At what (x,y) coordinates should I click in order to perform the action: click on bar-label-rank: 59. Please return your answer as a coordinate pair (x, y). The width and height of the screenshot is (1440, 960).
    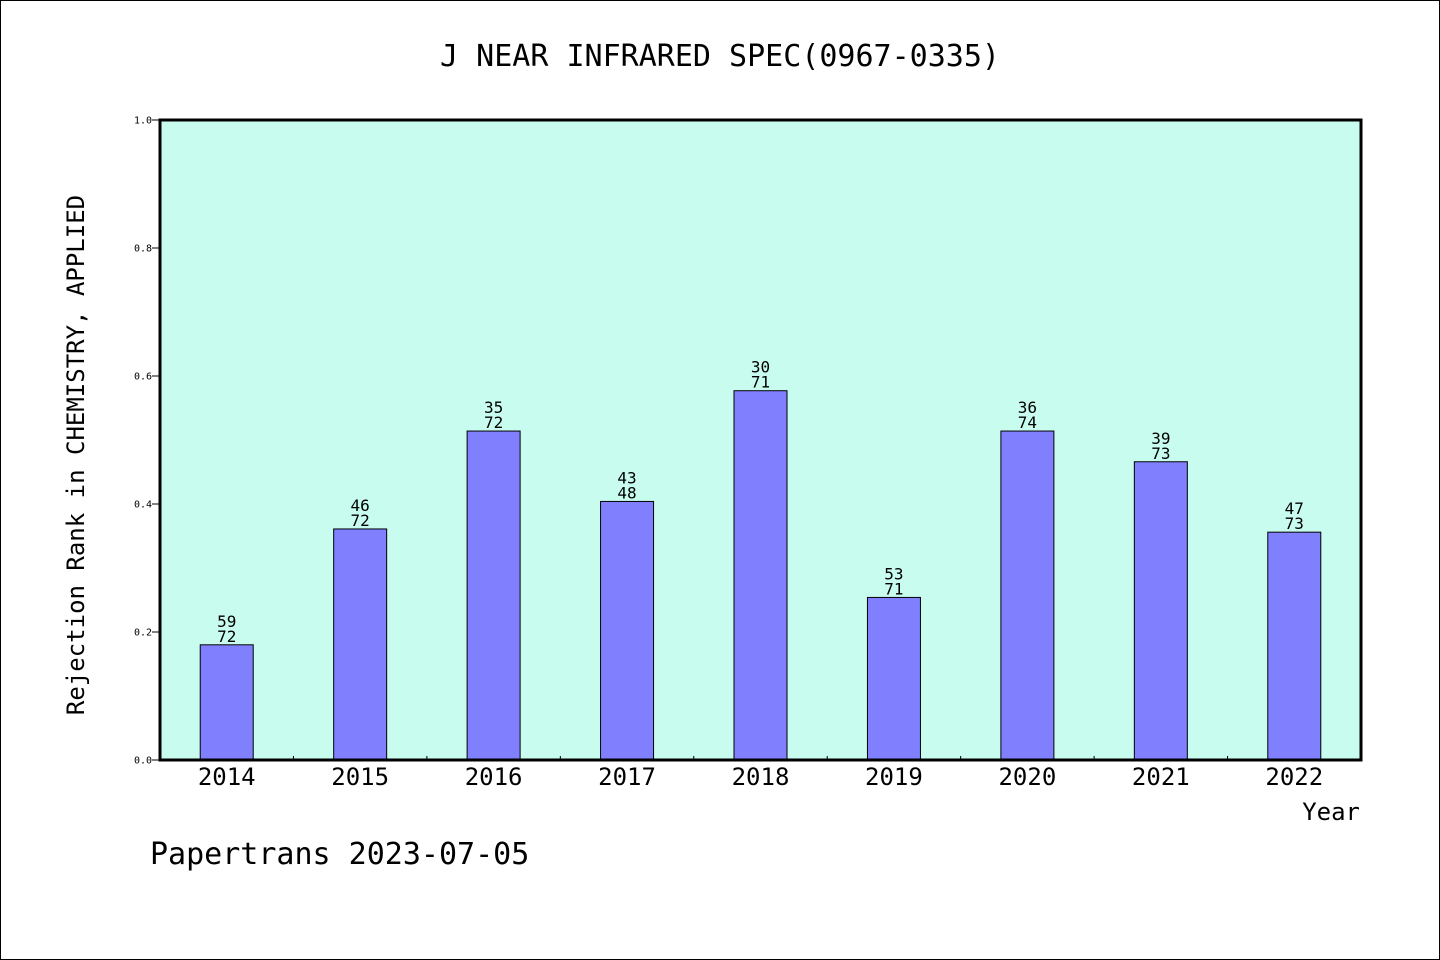
    Looking at the image, I should click on (226, 621).